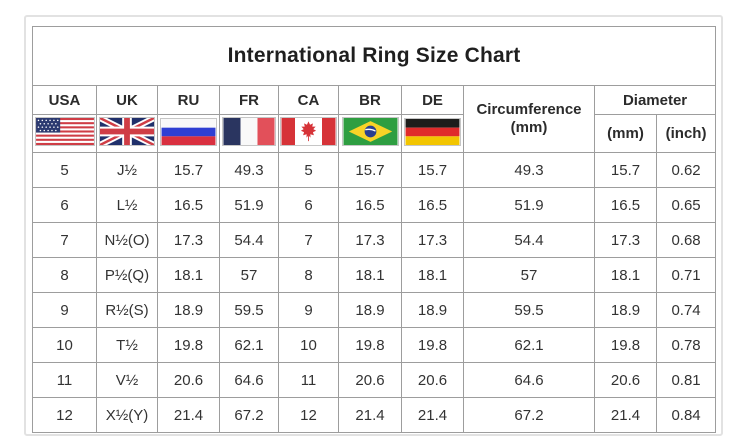  I want to click on cell-diameter-inch: 0.84, so click(686, 415).